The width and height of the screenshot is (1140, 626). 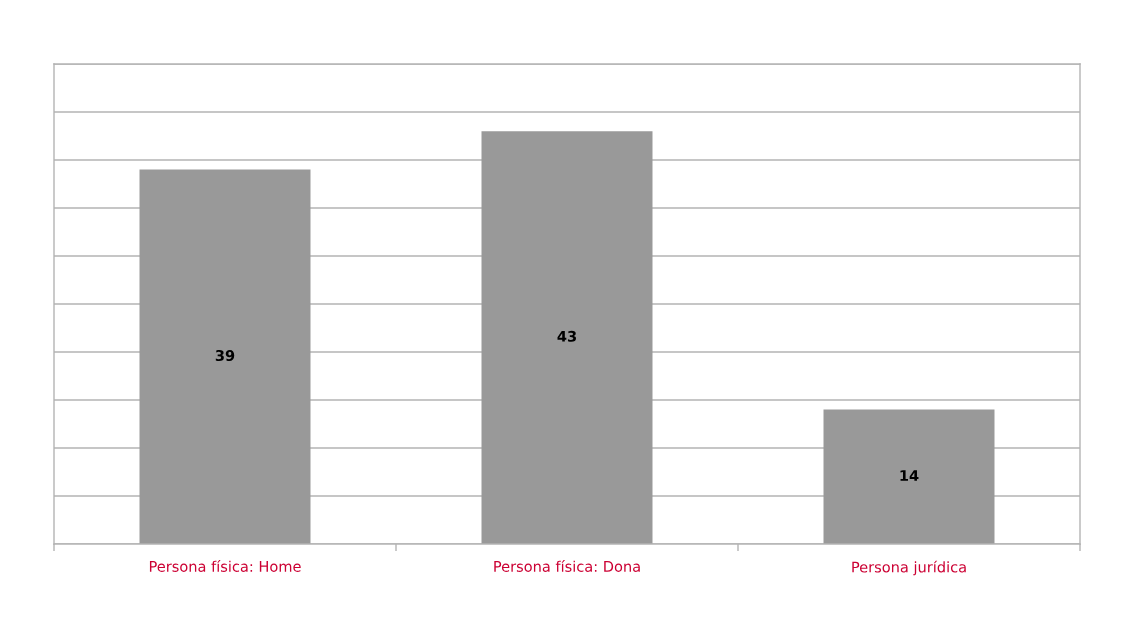 What do you see at coordinates (567, 566) in the screenshot?
I see `x-tick-label: Persona física: Dona` at bounding box center [567, 566].